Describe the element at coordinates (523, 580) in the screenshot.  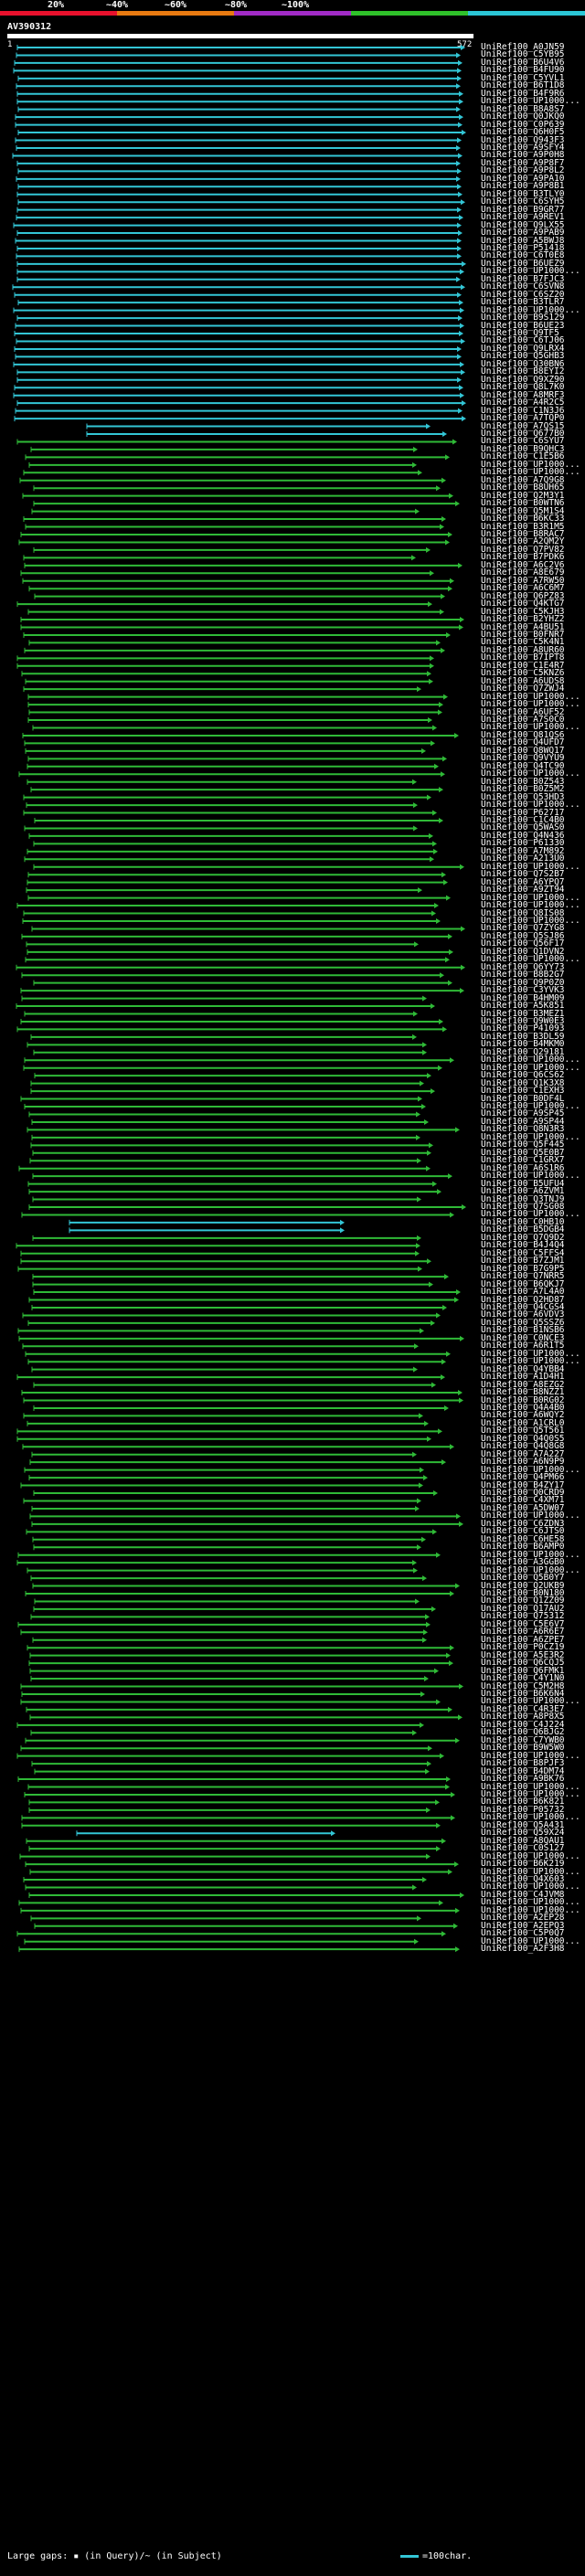
I see `hit-label: UniRef100_A7RW50` at that location.